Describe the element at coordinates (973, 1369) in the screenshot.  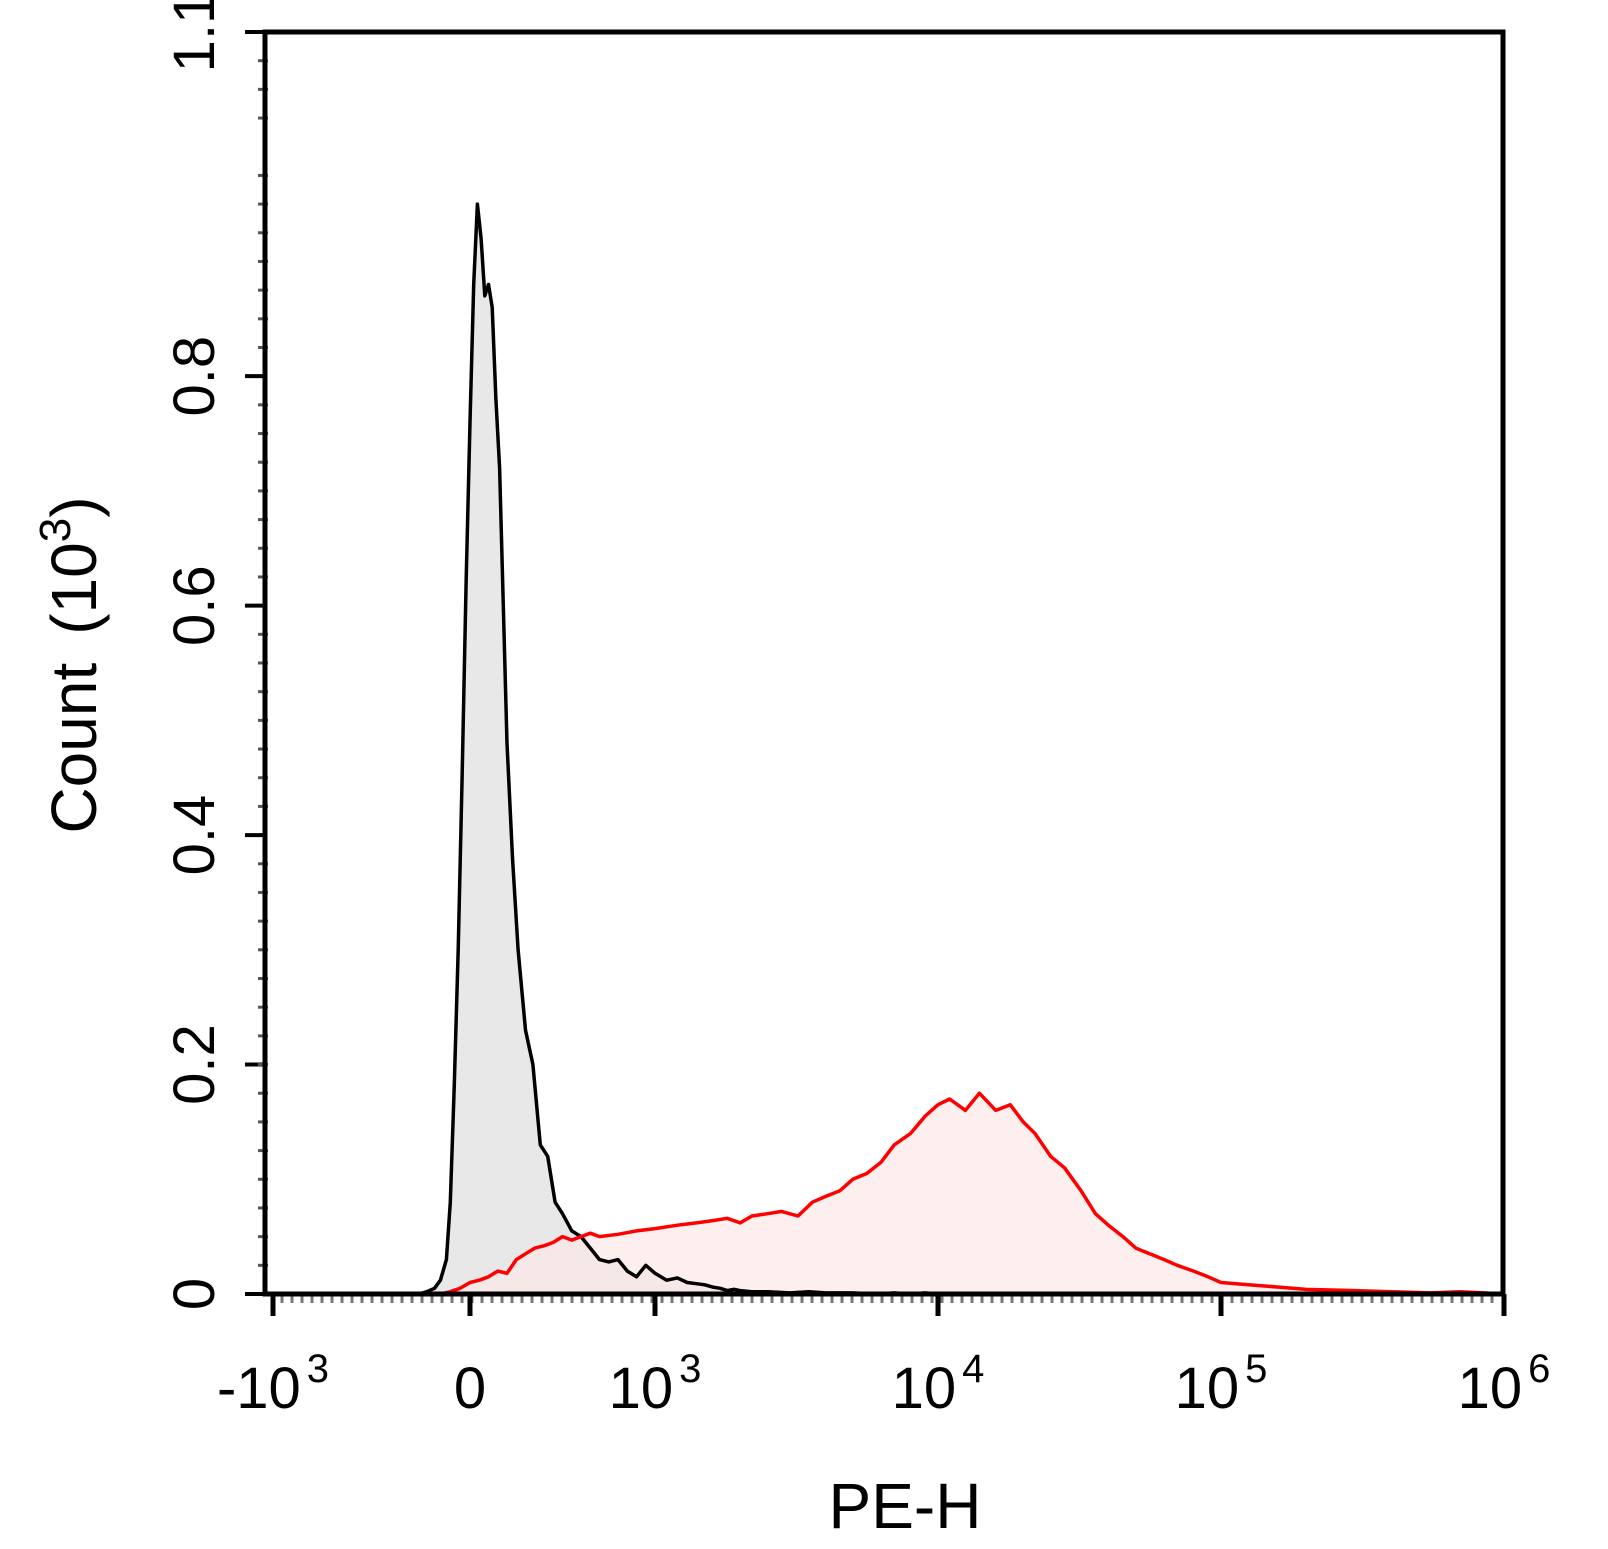
I see `x-tick-label-exp: 4` at that location.